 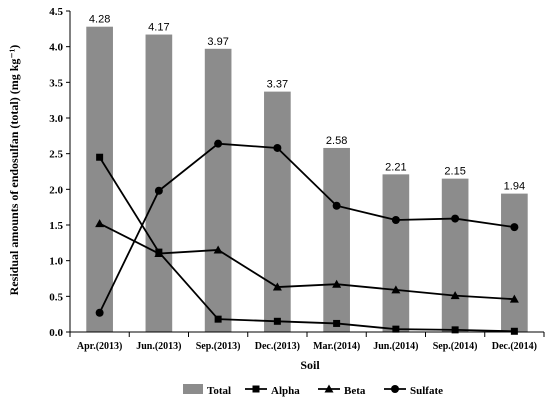 What do you see at coordinates (336, 346) in the screenshot?
I see `x-tick-label: Mar.(2014)` at bounding box center [336, 346].